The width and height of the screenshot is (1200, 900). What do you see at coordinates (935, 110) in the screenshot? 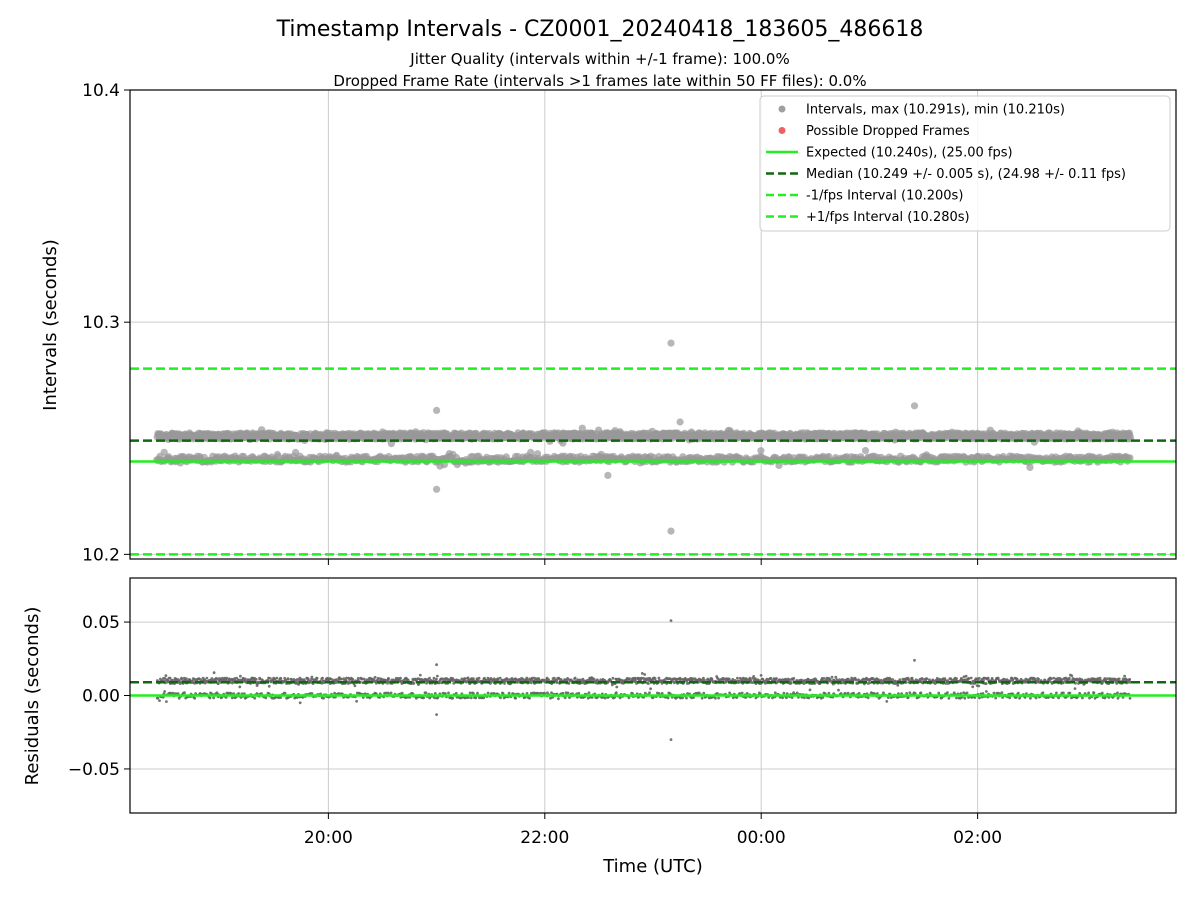
I see `legend-label: Intervals, max (10.291s), min (10.210s)` at bounding box center [935, 110].